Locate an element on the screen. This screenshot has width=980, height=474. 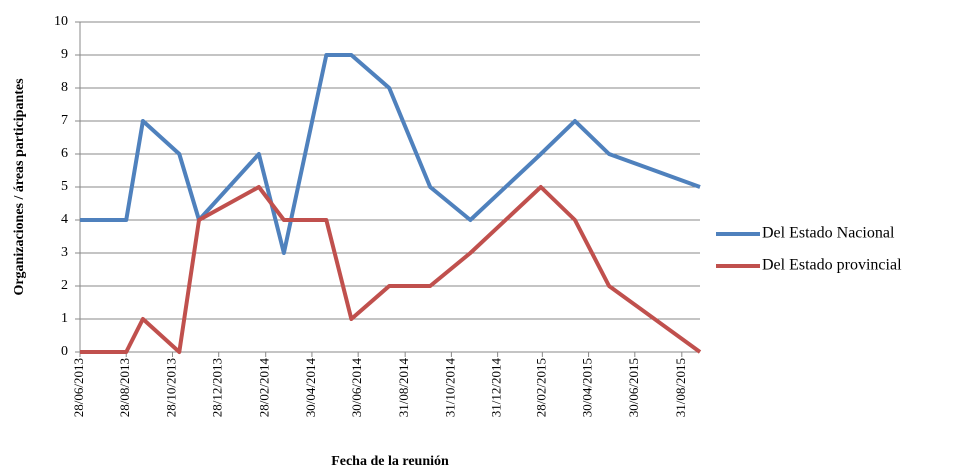
y-tick-label: 6 is located at coordinates (64, 153).